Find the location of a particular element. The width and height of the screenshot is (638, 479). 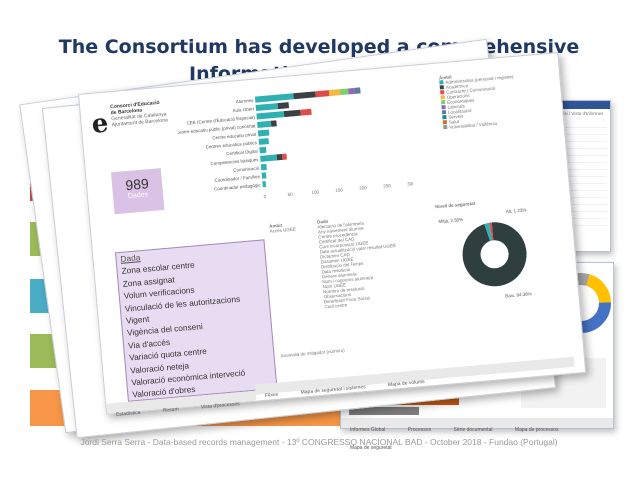

axis-tick-label: 0 is located at coordinates (264, 196).